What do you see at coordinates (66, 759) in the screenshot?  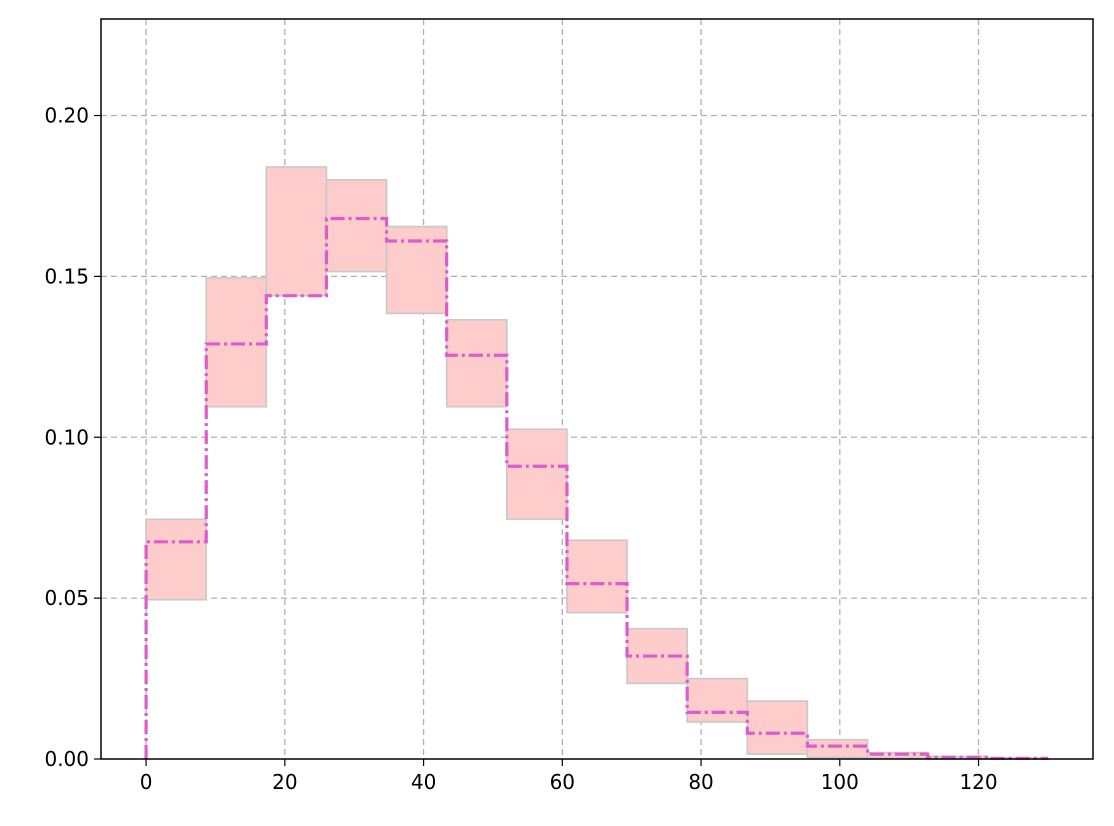 I see `y-tick-label: 0.00` at bounding box center [66, 759].